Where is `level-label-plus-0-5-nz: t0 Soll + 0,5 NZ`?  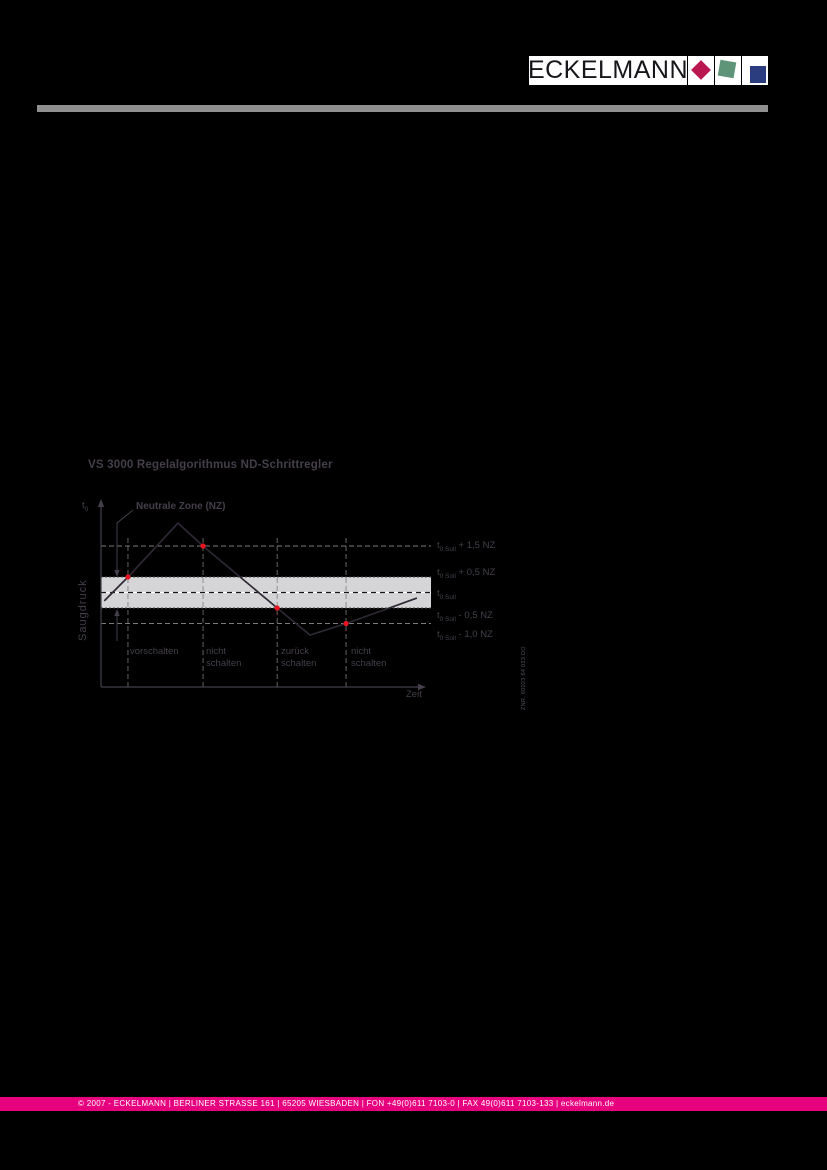
level-label-plus-0-5-nz: t0 Soll + 0,5 NZ is located at coordinates (466, 573).